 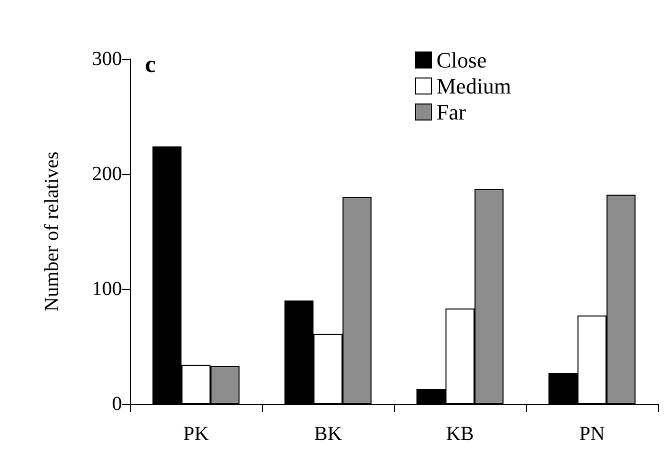 I want to click on y-tick-label: 0, so click(x=117, y=404).